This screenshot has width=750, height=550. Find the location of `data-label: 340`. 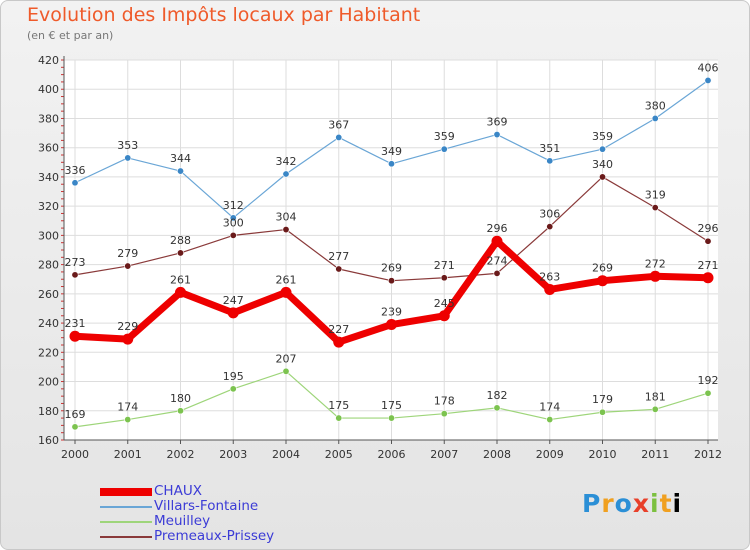

data-label: 340 is located at coordinates (602, 164).